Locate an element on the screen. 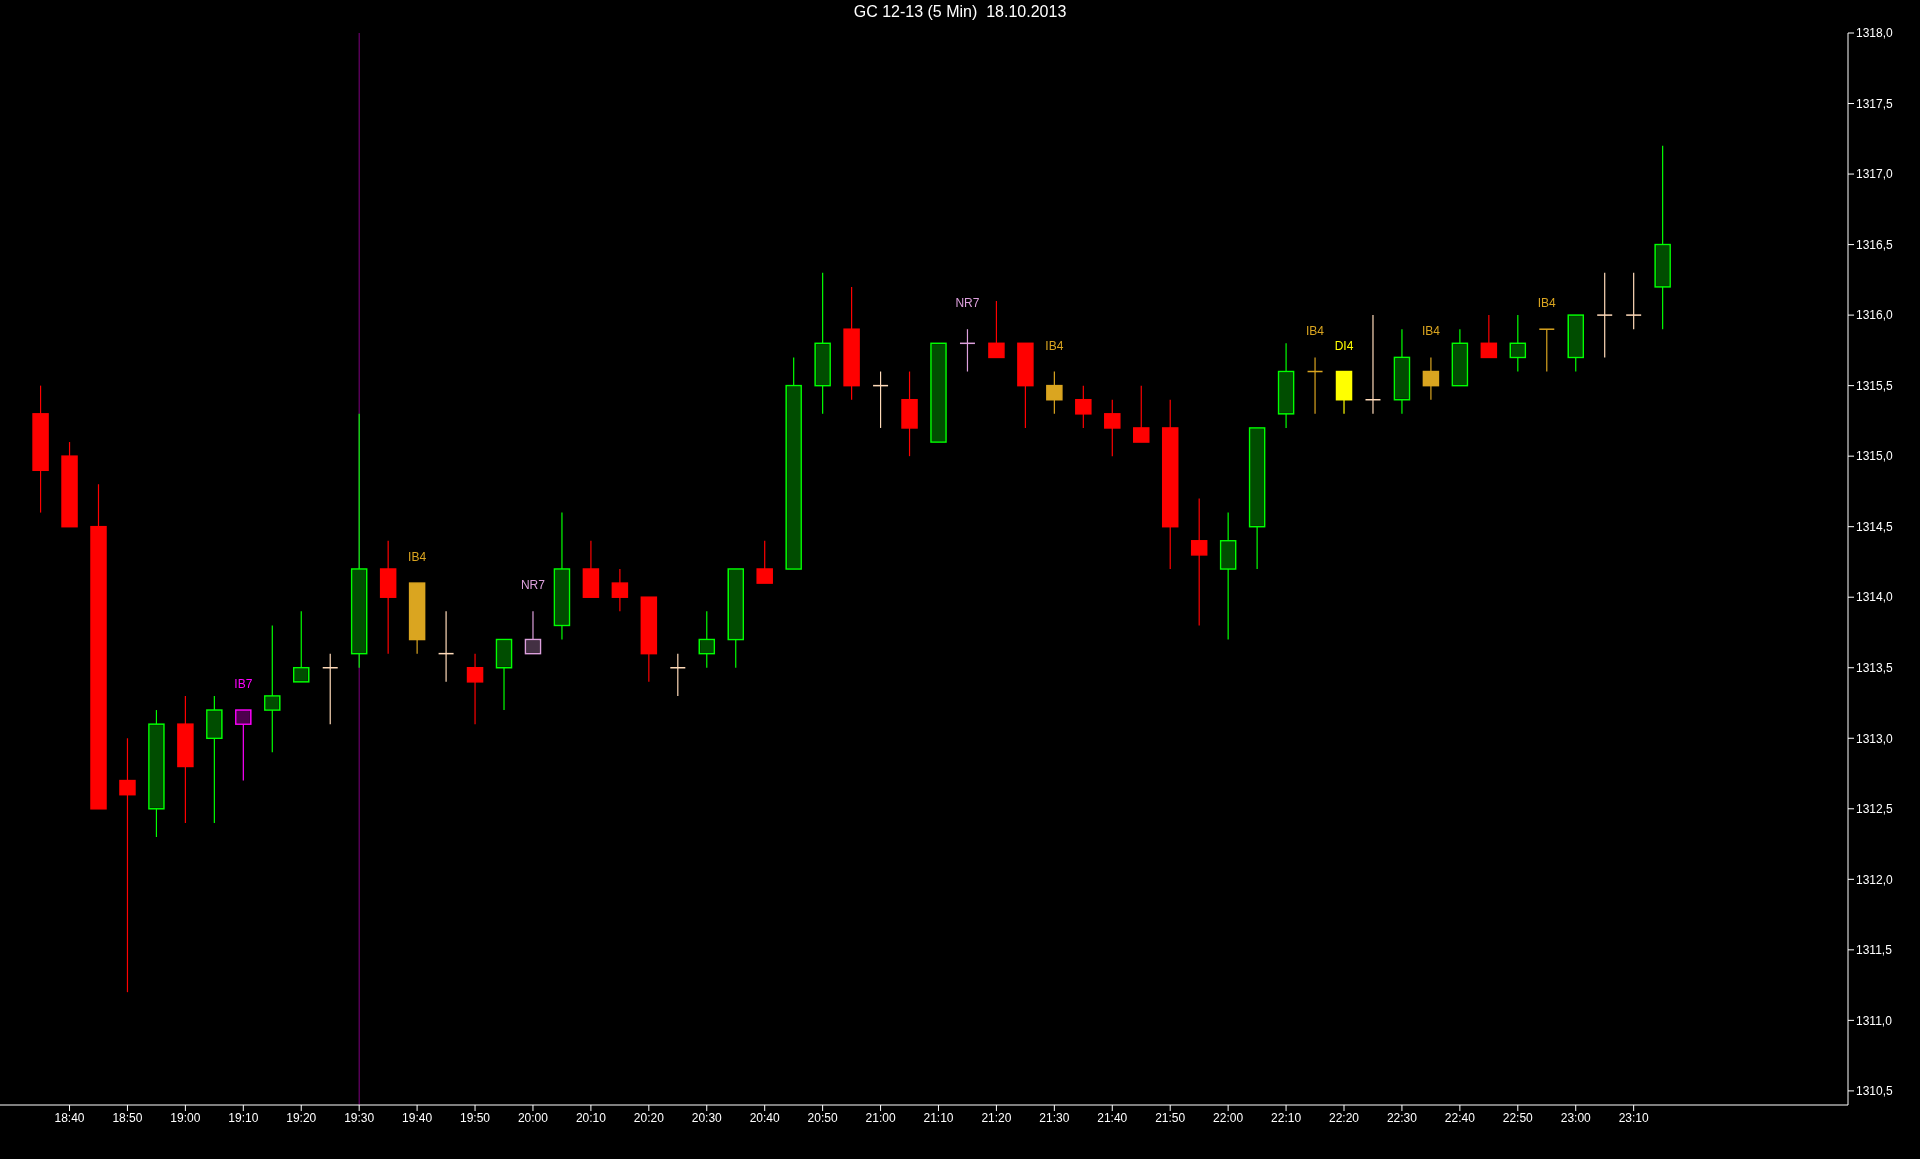 Image resolution: width=1920 pixels, height=1159 pixels. annotation: DI4 is located at coordinates (1344, 345).